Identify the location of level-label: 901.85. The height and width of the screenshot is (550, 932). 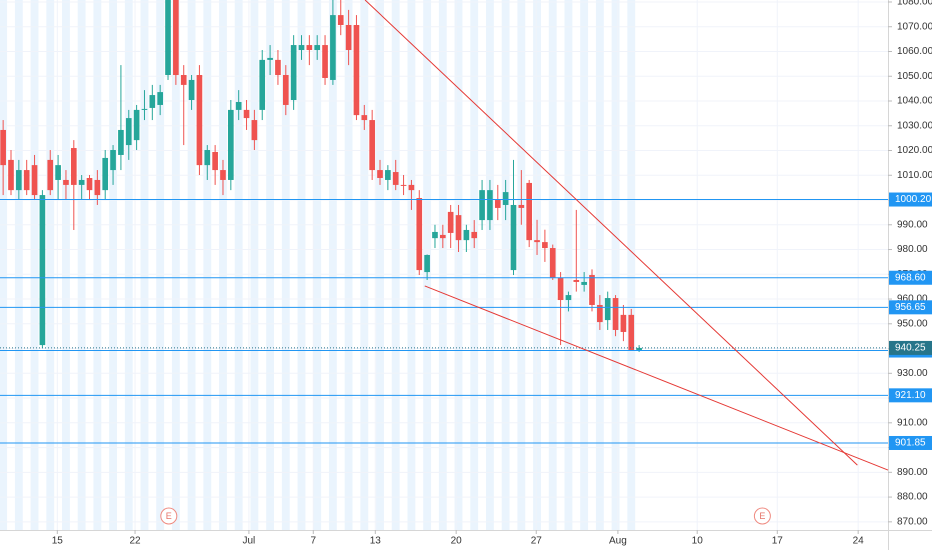
(910, 443).